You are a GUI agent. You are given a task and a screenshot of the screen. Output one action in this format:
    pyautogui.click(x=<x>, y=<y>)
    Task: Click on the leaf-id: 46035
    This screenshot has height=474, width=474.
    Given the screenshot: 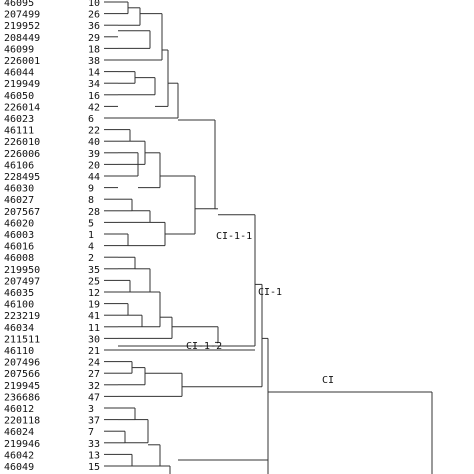 What is the action you would take?
    pyautogui.click(x=19, y=293)
    